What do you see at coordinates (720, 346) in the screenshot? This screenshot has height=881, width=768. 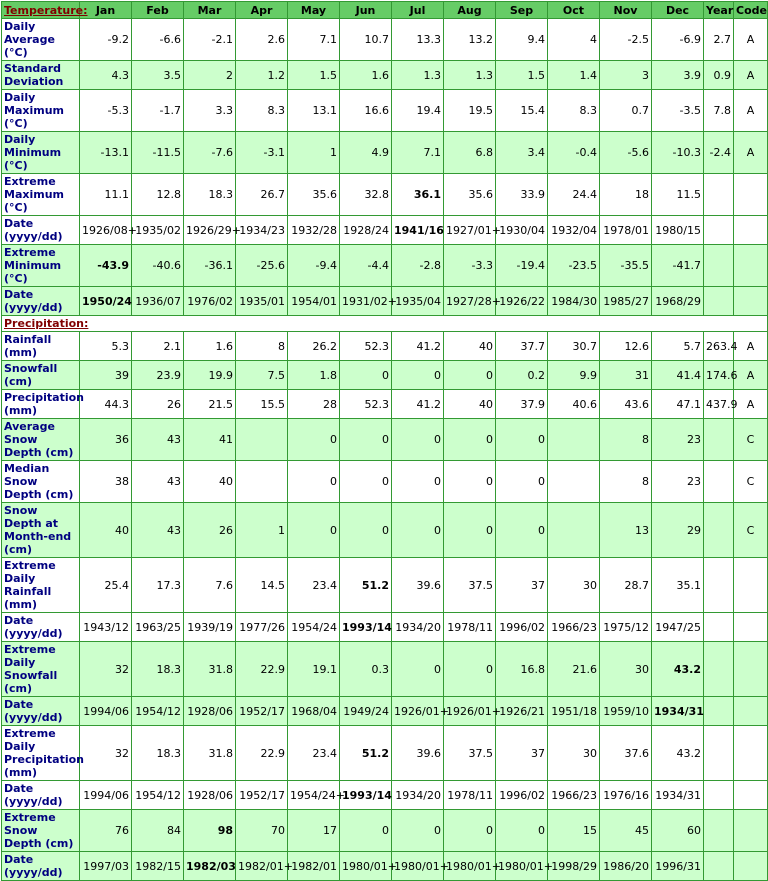 I see `value-cell: 263.4` at bounding box center [720, 346].